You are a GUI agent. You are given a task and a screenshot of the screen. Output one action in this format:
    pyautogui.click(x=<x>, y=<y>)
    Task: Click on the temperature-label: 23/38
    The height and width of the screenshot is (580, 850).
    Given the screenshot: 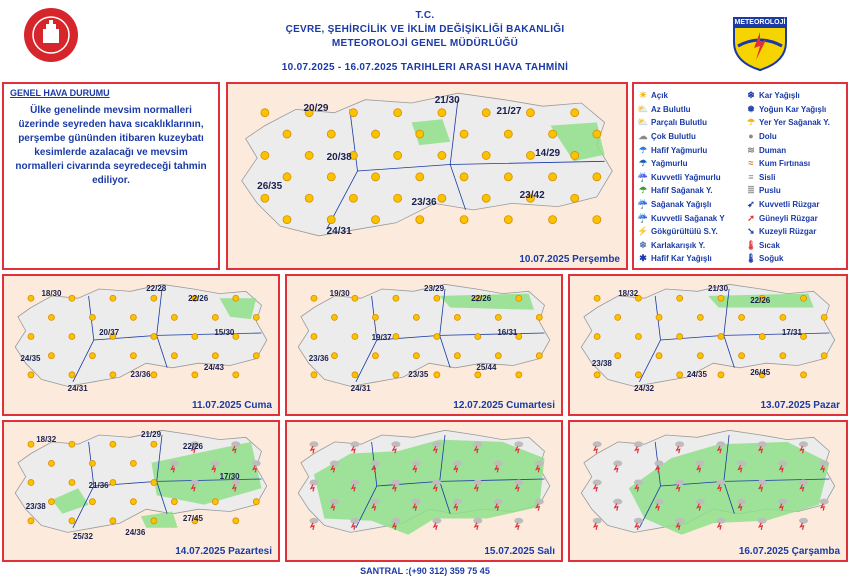 What is the action you would take?
    pyautogui.click(x=35, y=507)
    